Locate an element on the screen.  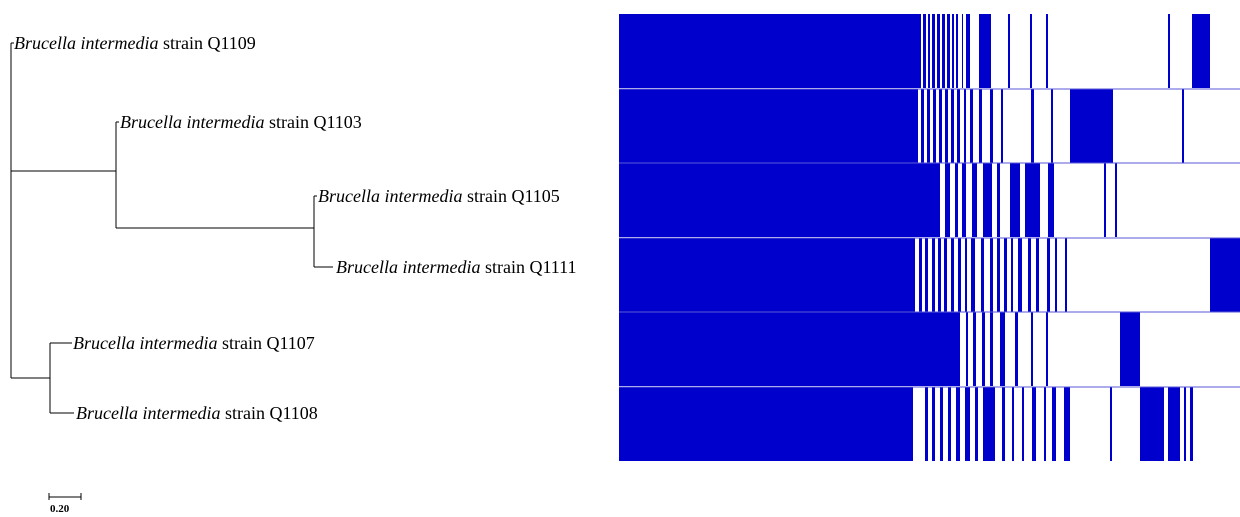
leaf-label-q1111: Brucella intermedia strain Q1111 is located at coordinates (456, 267).